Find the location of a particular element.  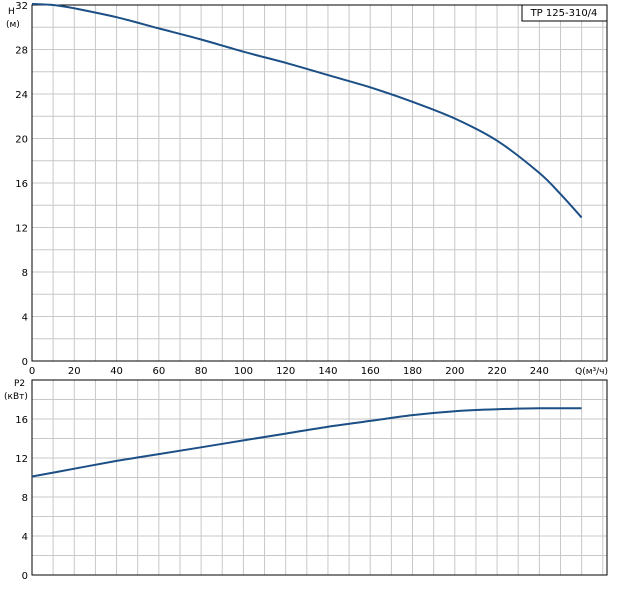

head-y-tick-label: 24 is located at coordinates (21, 95).